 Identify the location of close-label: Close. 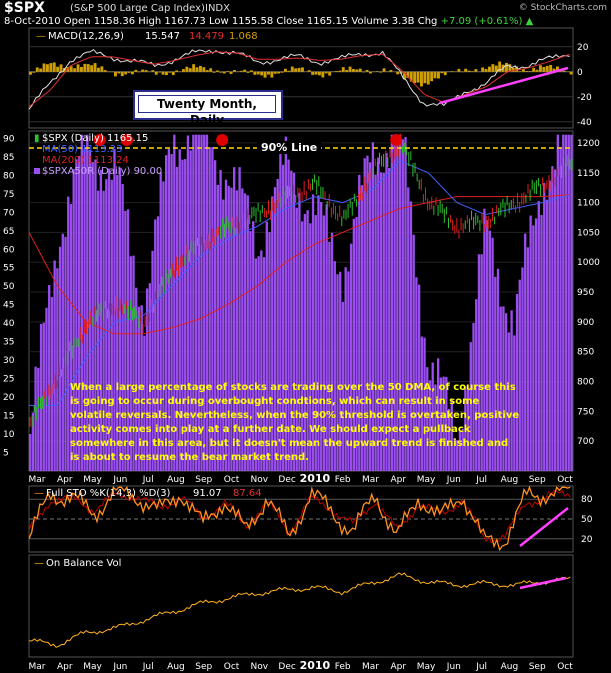
(290, 21).